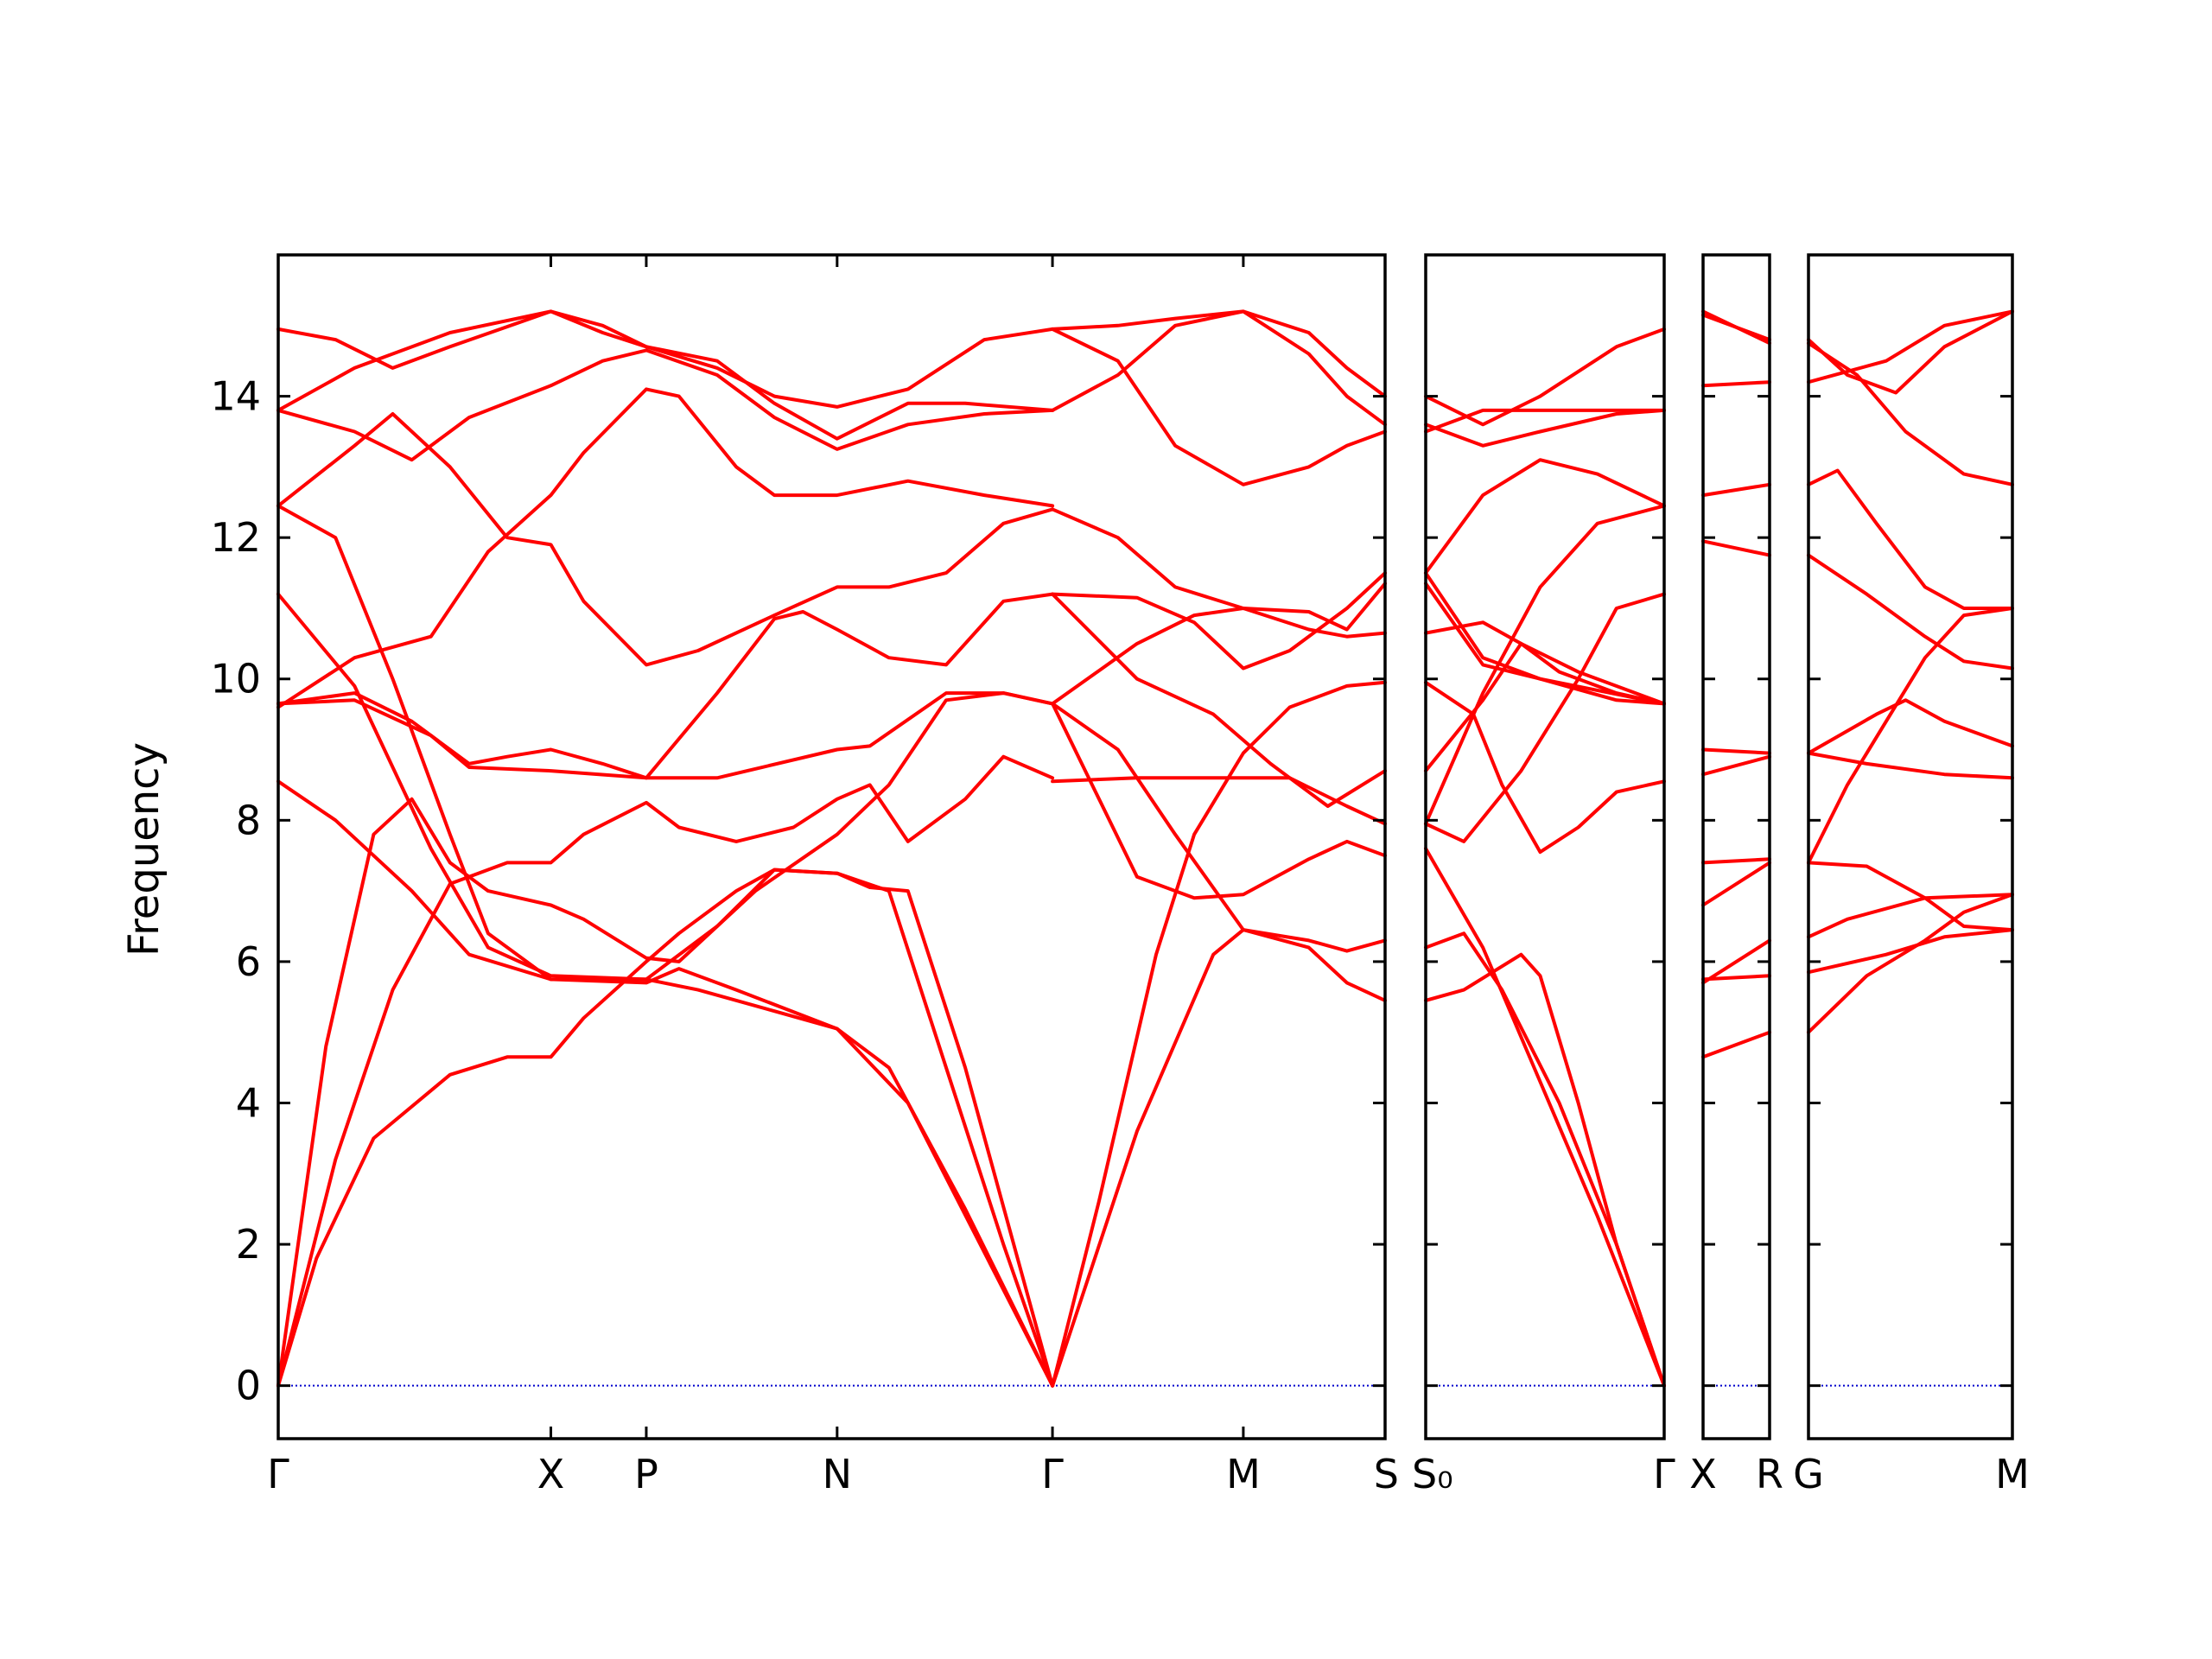 This screenshot has height=1659, width=2212. I want to click on y-tick-label: 12, so click(235, 537).